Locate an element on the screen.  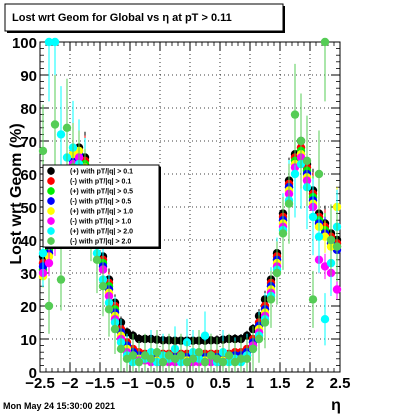
x-tick-label: 1.5 is located at coordinates (280, 383).